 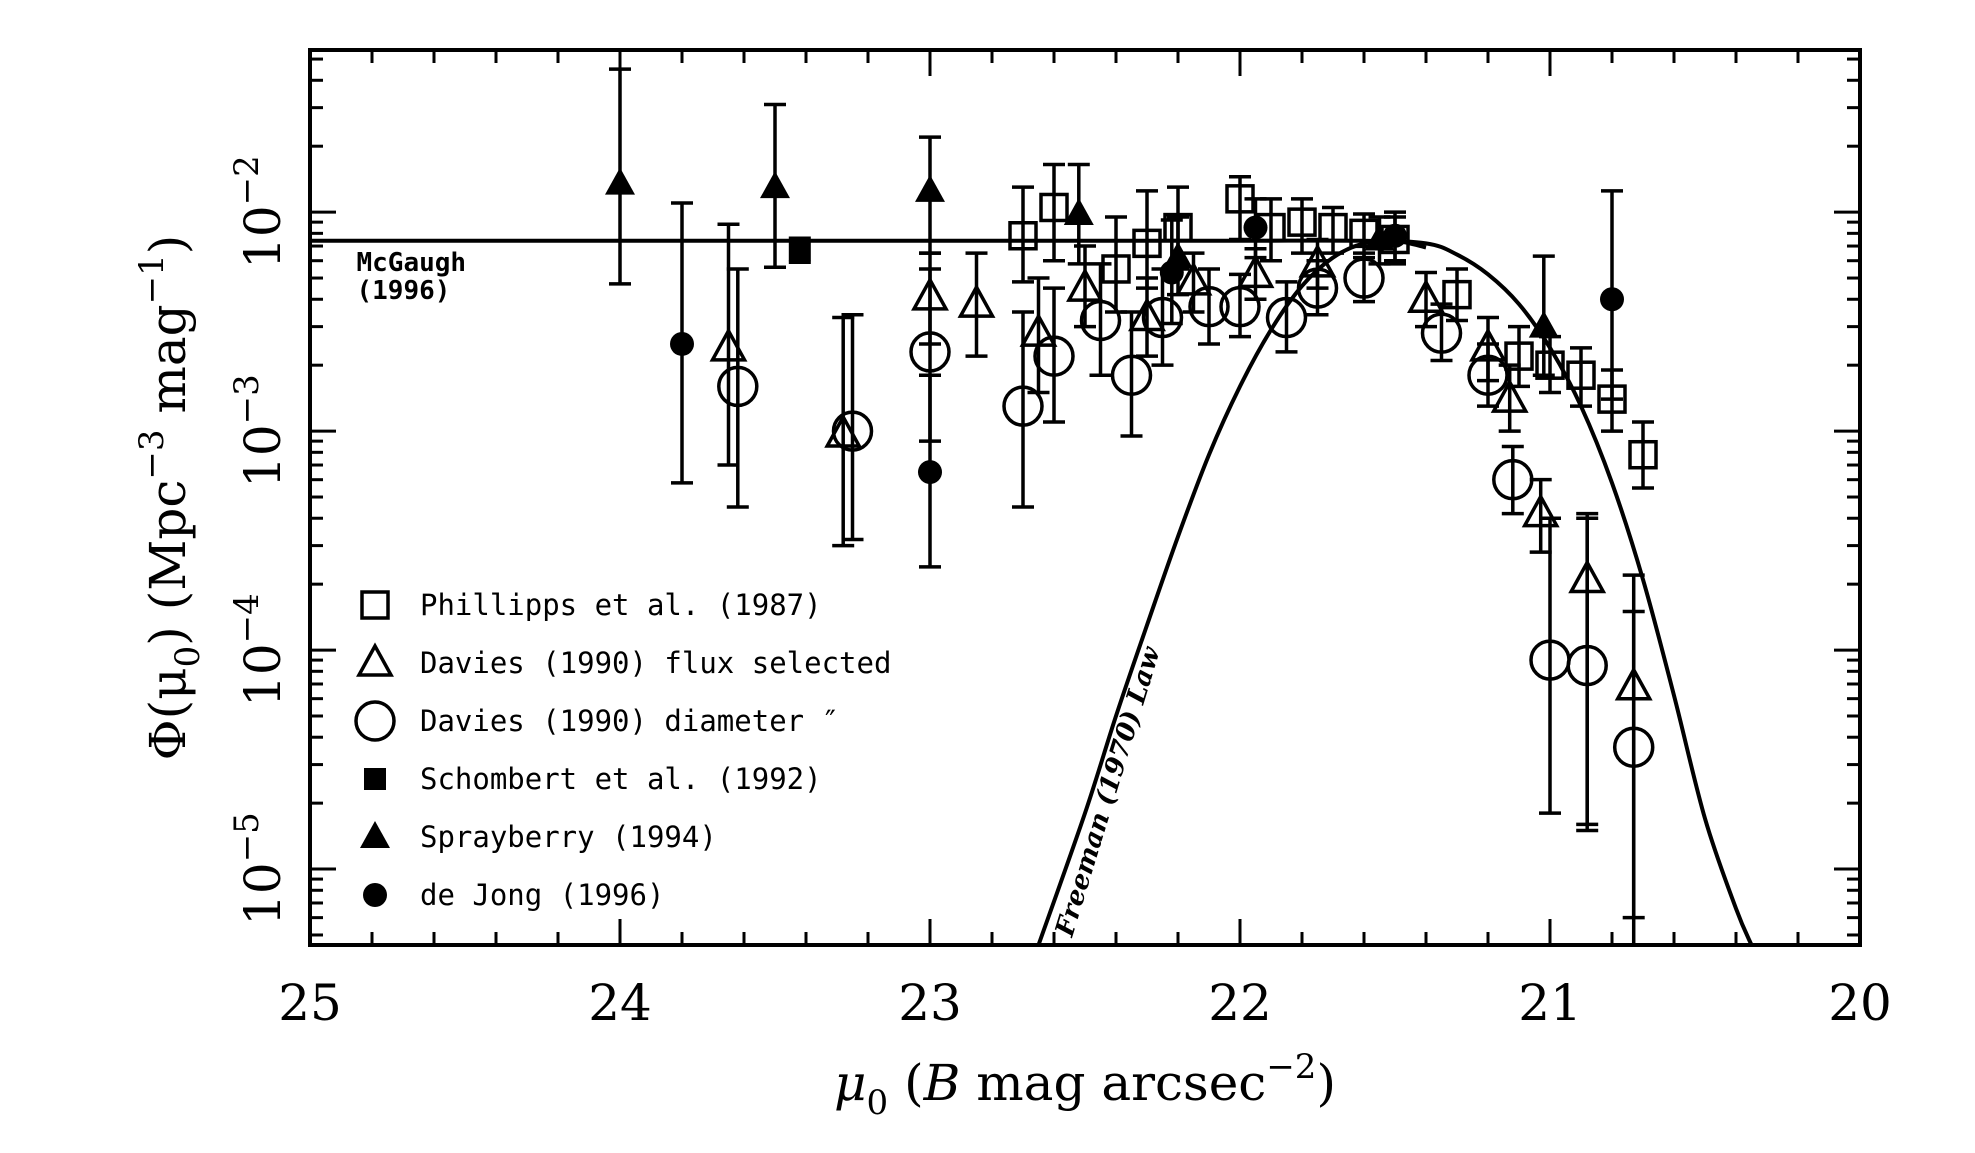 I want to click on legend-label: Schombert et al. (1992), so click(x=621, y=779).